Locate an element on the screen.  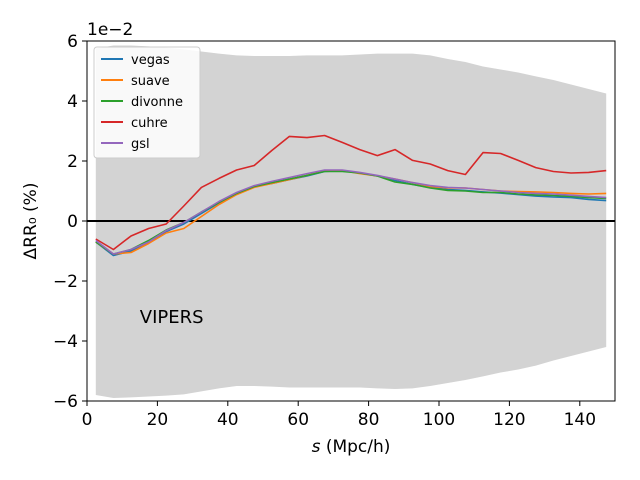
y-offset-label: 1e−2 is located at coordinates (110, 30).